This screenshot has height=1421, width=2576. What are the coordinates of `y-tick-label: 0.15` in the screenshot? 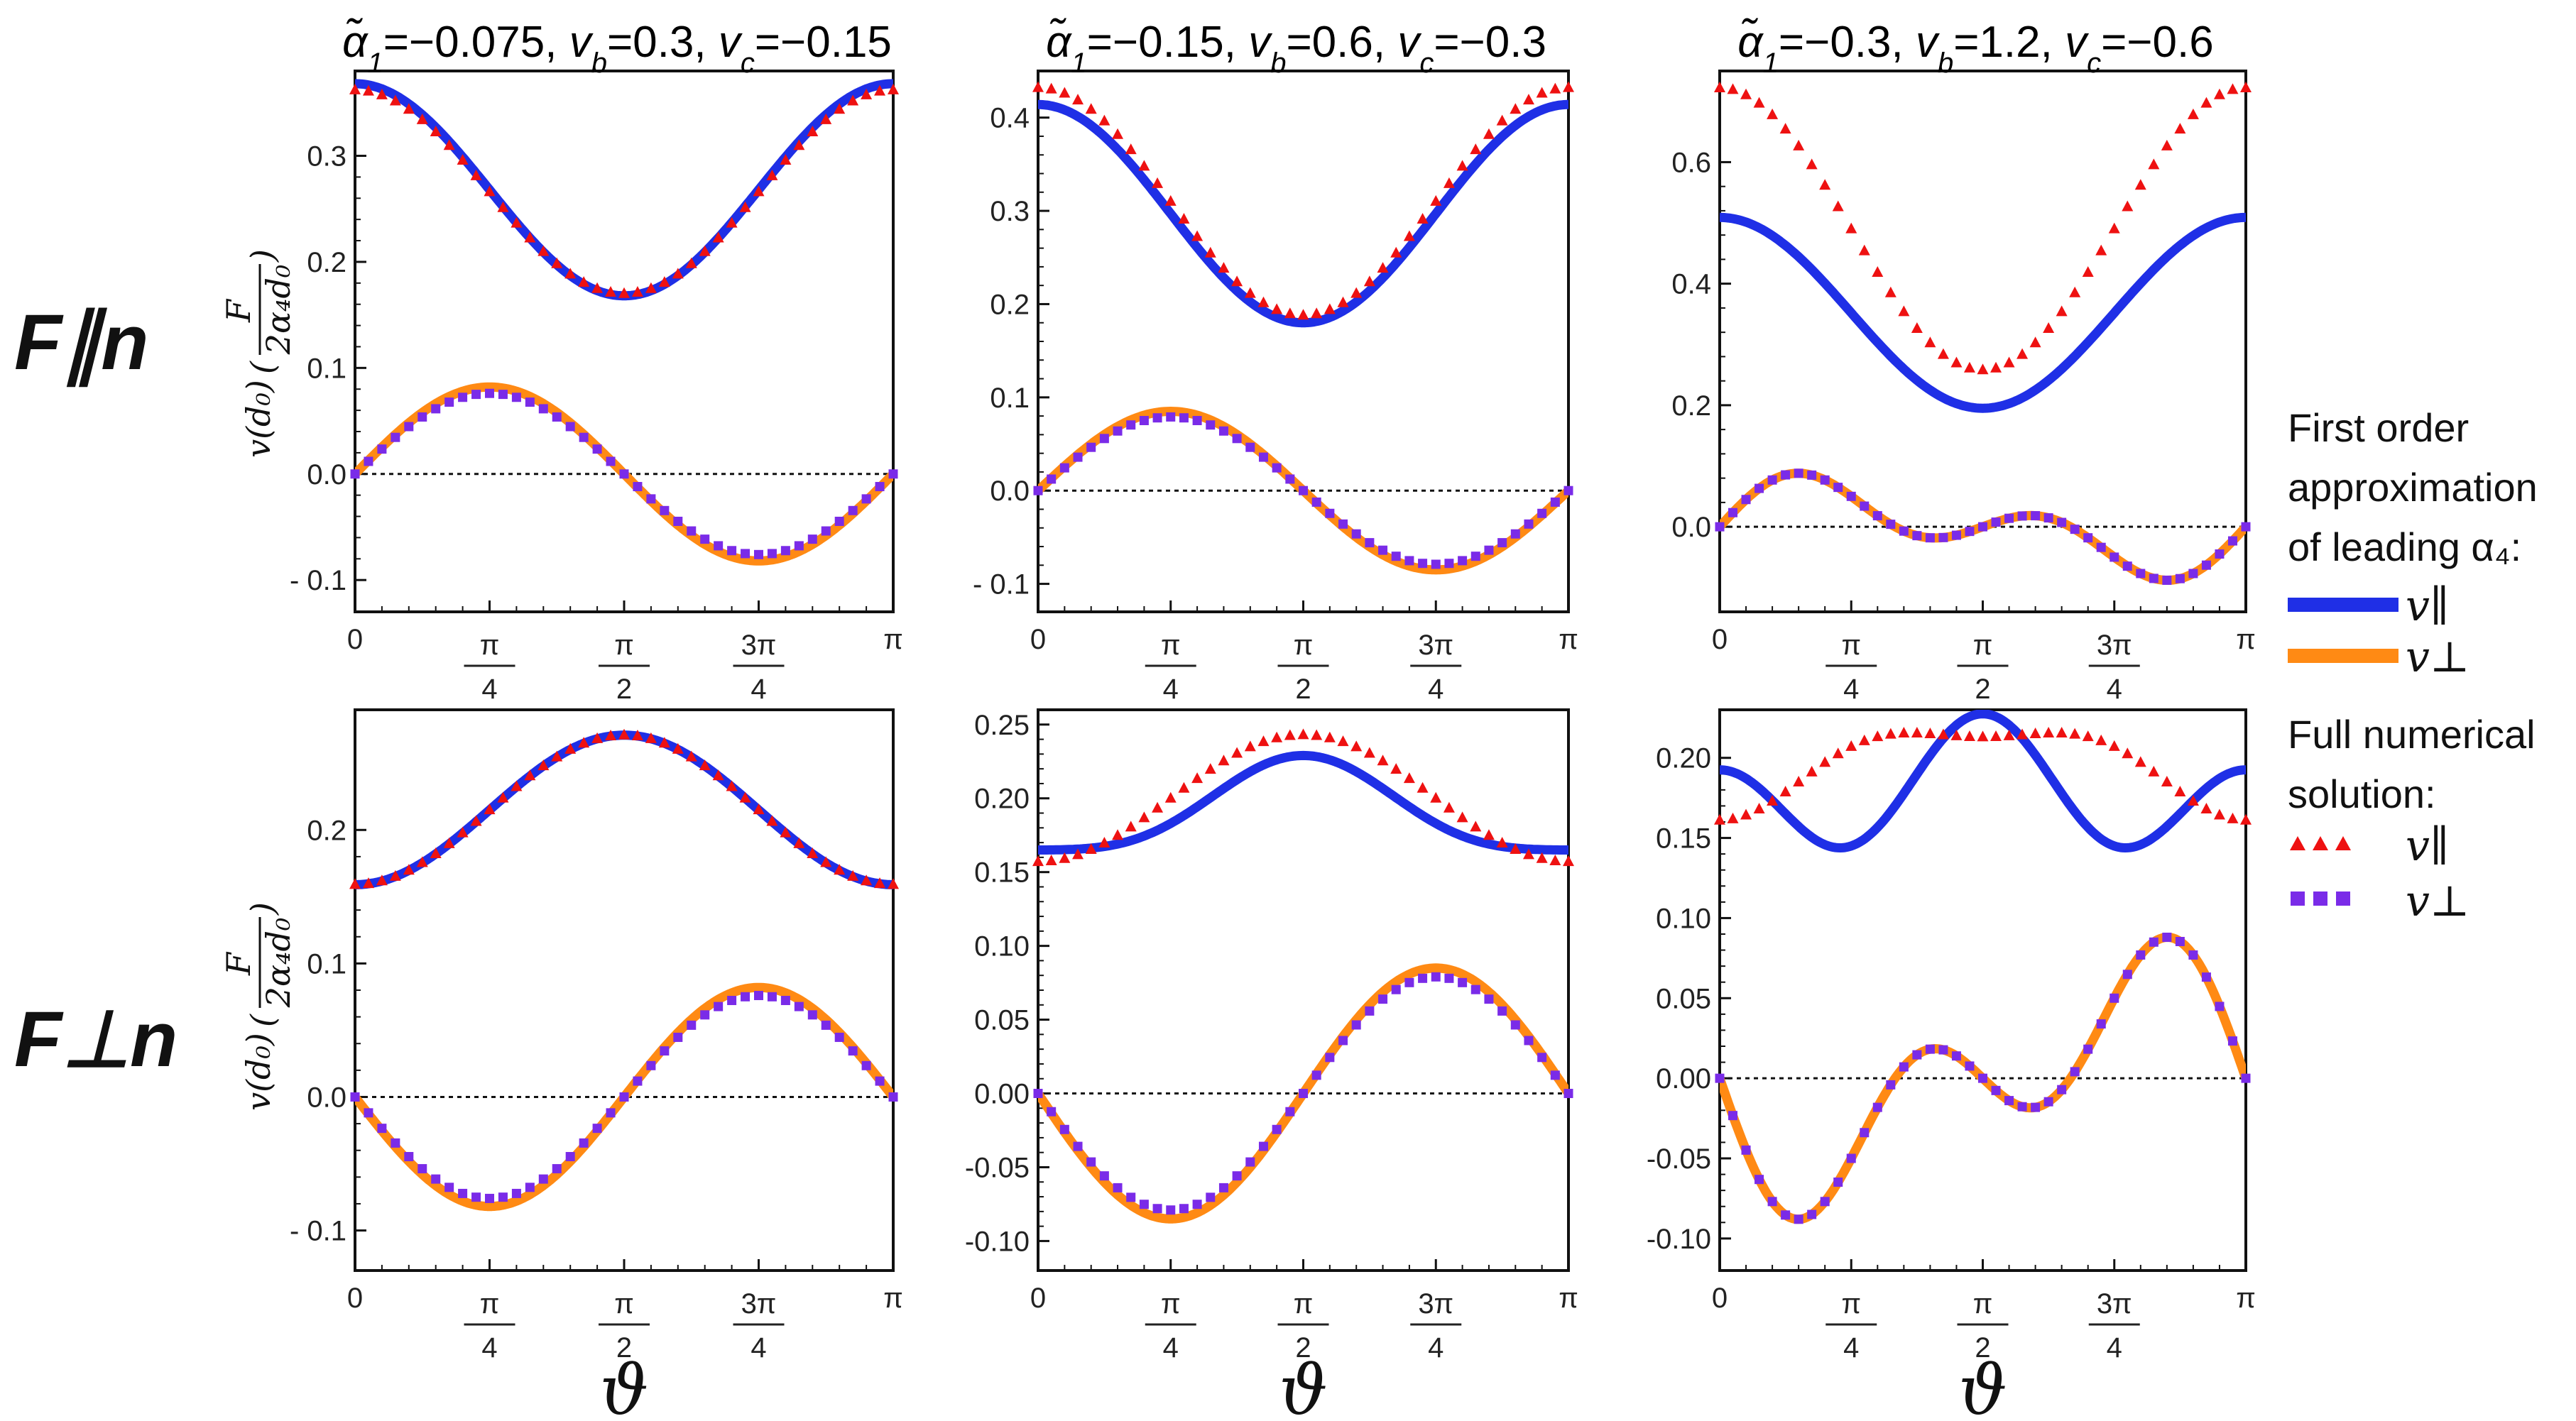 It's located at (1683, 839).